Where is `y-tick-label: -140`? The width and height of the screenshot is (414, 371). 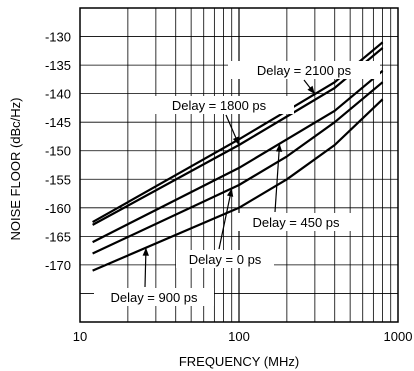 y-tick-label: -140 is located at coordinates (58, 94).